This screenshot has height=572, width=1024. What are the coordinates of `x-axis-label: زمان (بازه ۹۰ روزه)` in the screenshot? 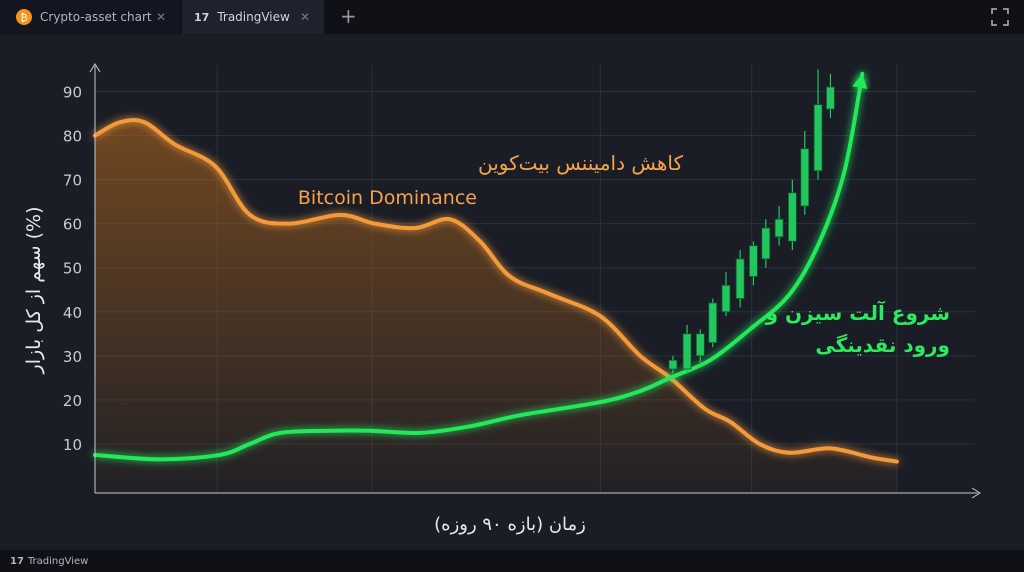 It's located at (510, 524).